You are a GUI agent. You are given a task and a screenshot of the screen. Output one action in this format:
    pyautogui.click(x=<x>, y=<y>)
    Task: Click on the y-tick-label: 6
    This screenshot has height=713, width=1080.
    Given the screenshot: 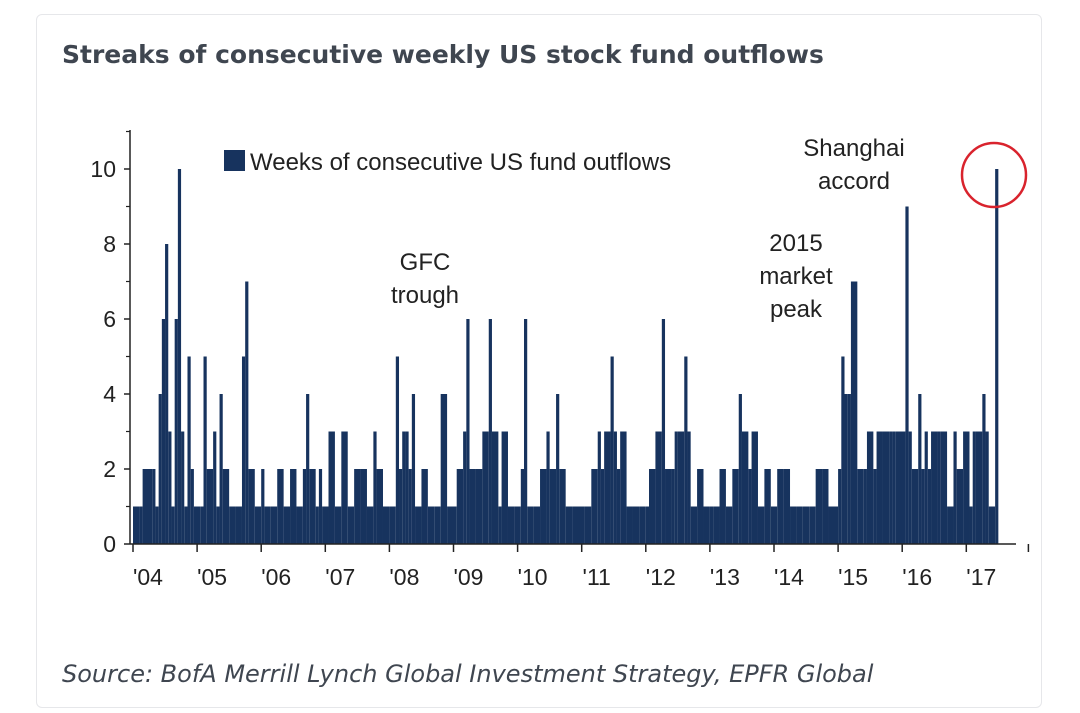 What is the action you would take?
    pyautogui.click(x=109, y=319)
    